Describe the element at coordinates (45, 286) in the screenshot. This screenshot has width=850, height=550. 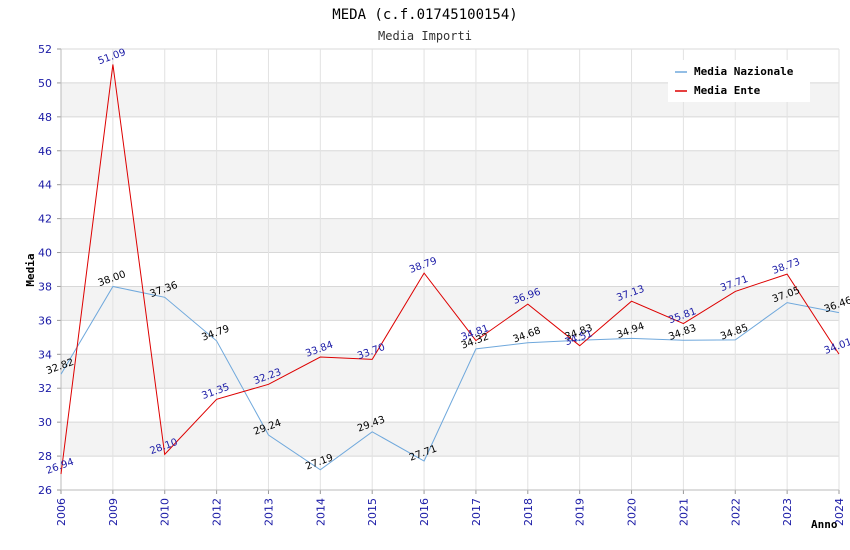
I see `y-tick-label: 38` at that location.